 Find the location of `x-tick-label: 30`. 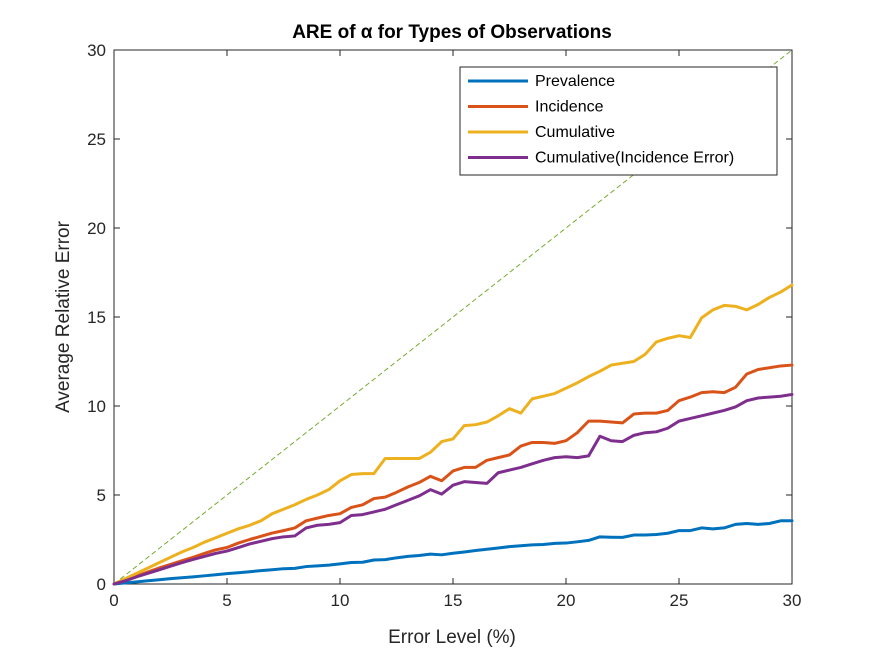

x-tick-label: 30 is located at coordinates (792, 600).